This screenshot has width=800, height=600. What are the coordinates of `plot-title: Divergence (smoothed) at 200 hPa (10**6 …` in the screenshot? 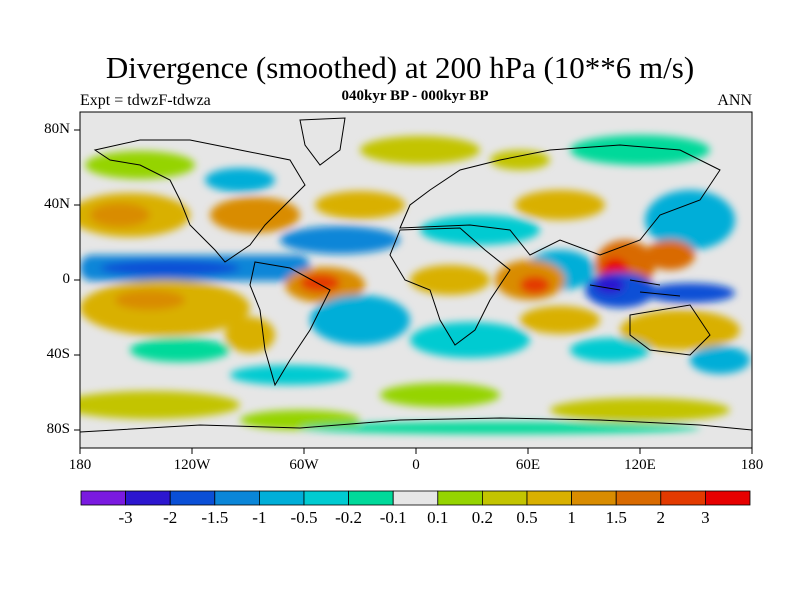 It's located at (400, 67).